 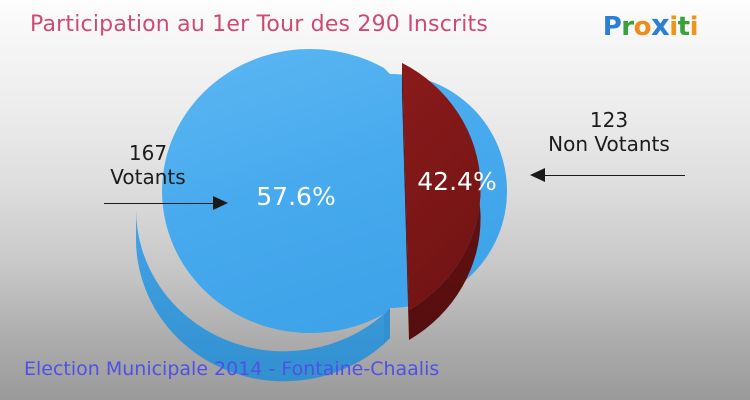 What do you see at coordinates (295, 196) in the screenshot?
I see `slice-votants-percent: 57.6%` at bounding box center [295, 196].